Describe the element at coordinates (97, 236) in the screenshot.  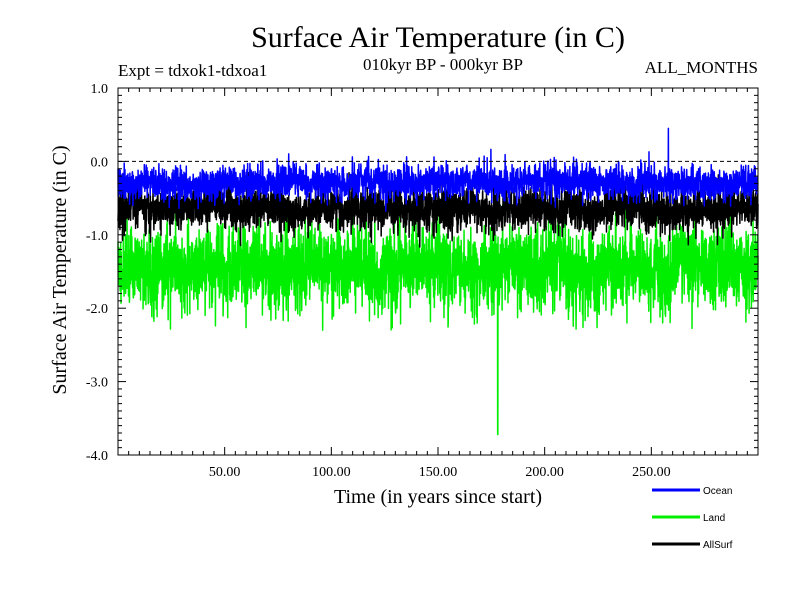
I see `y-tick-label: -1.0` at that location.